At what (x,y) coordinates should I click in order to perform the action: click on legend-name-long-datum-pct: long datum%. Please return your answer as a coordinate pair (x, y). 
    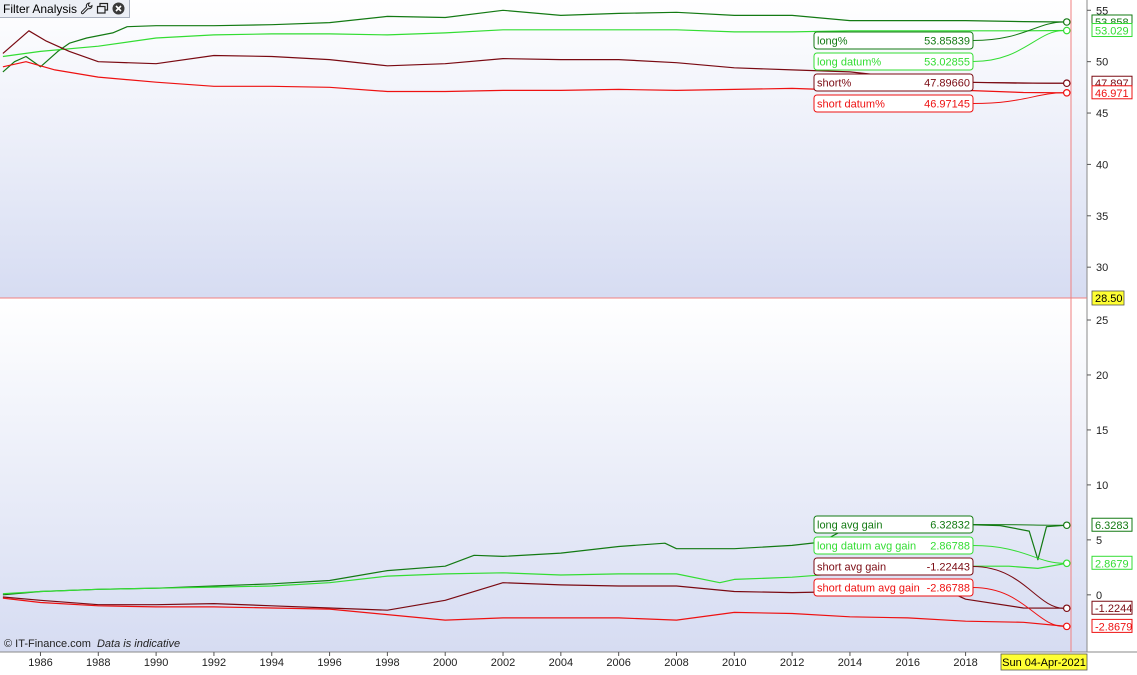
    Looking at the image, I should click on (849, 63).